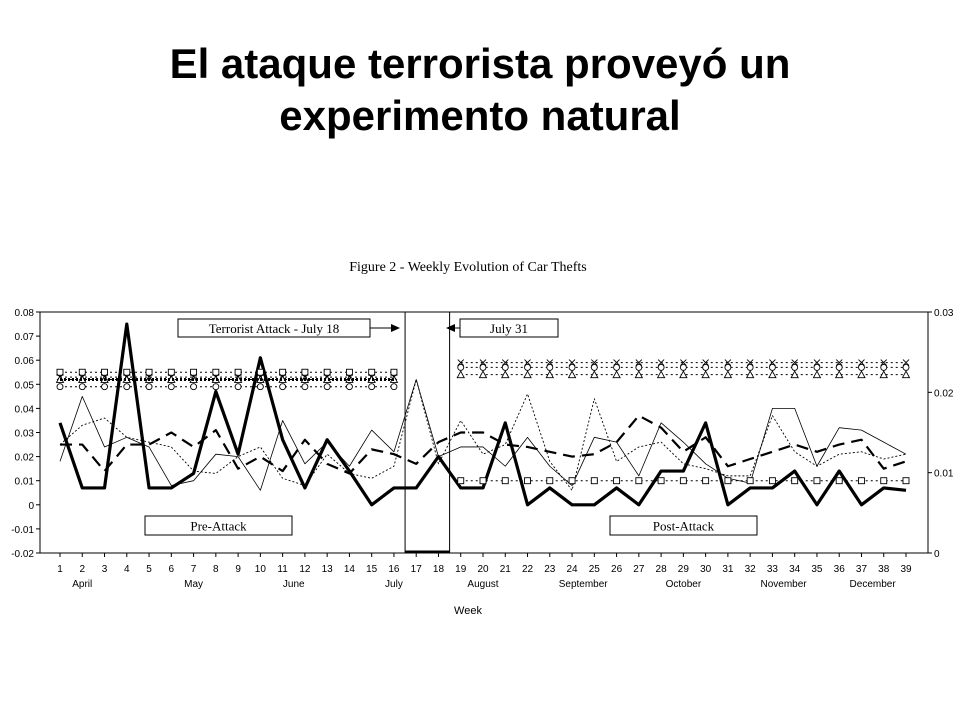 The width and height of the screenshot is (960, 720). I want to click on x-tick-label: 15, so click(372, 569).